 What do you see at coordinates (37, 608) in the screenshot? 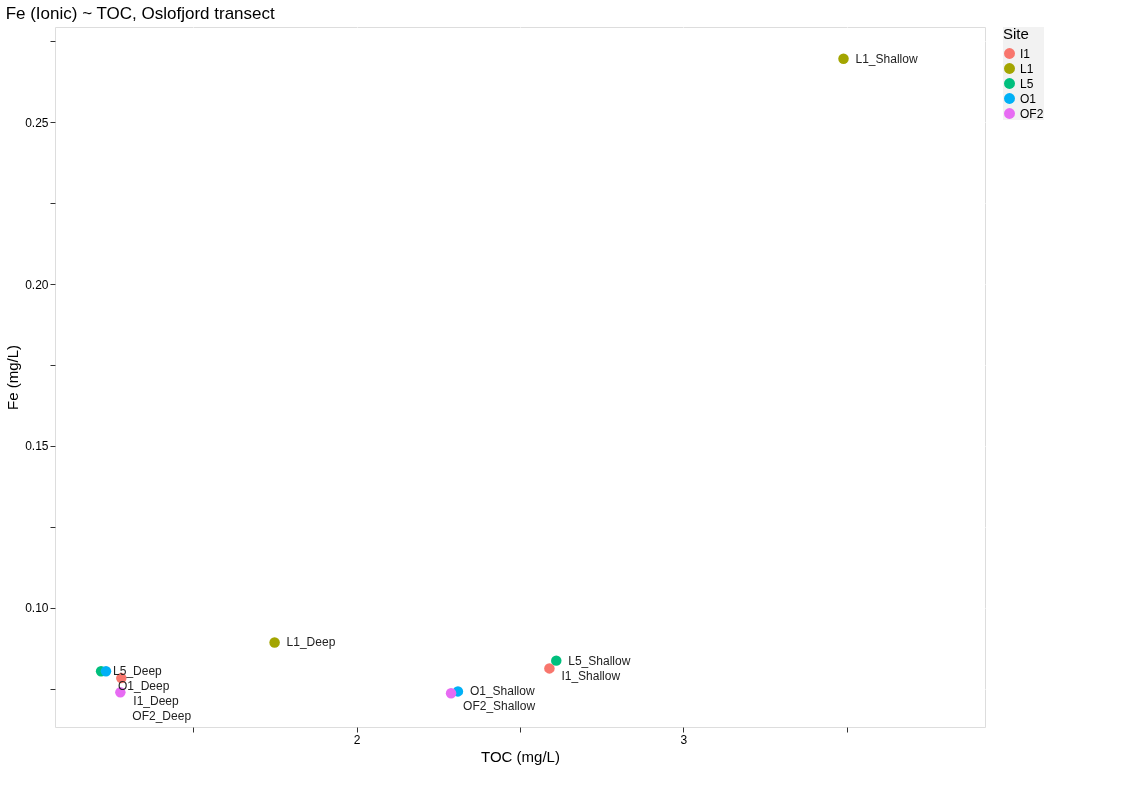
I see `y-tick-label: 0.10` at bounding box center [37, 608].